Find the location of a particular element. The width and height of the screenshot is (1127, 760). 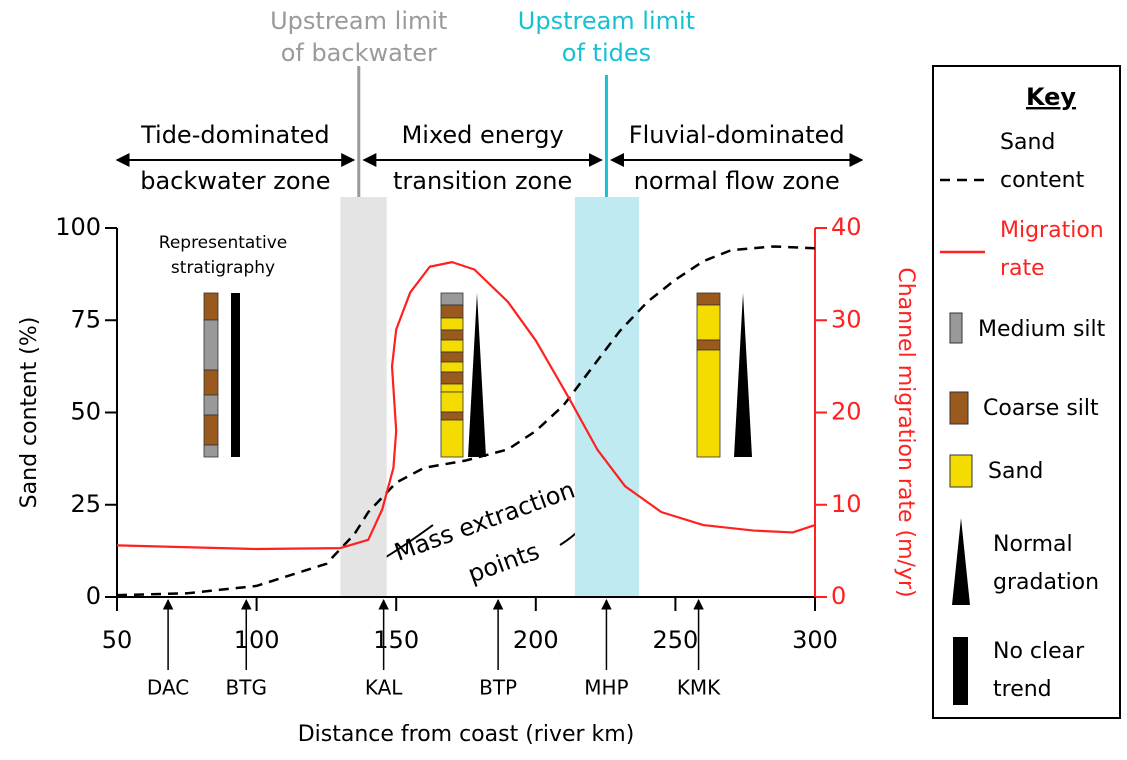

stratigraphy-label: Representative is located at coordinates (223, 243).